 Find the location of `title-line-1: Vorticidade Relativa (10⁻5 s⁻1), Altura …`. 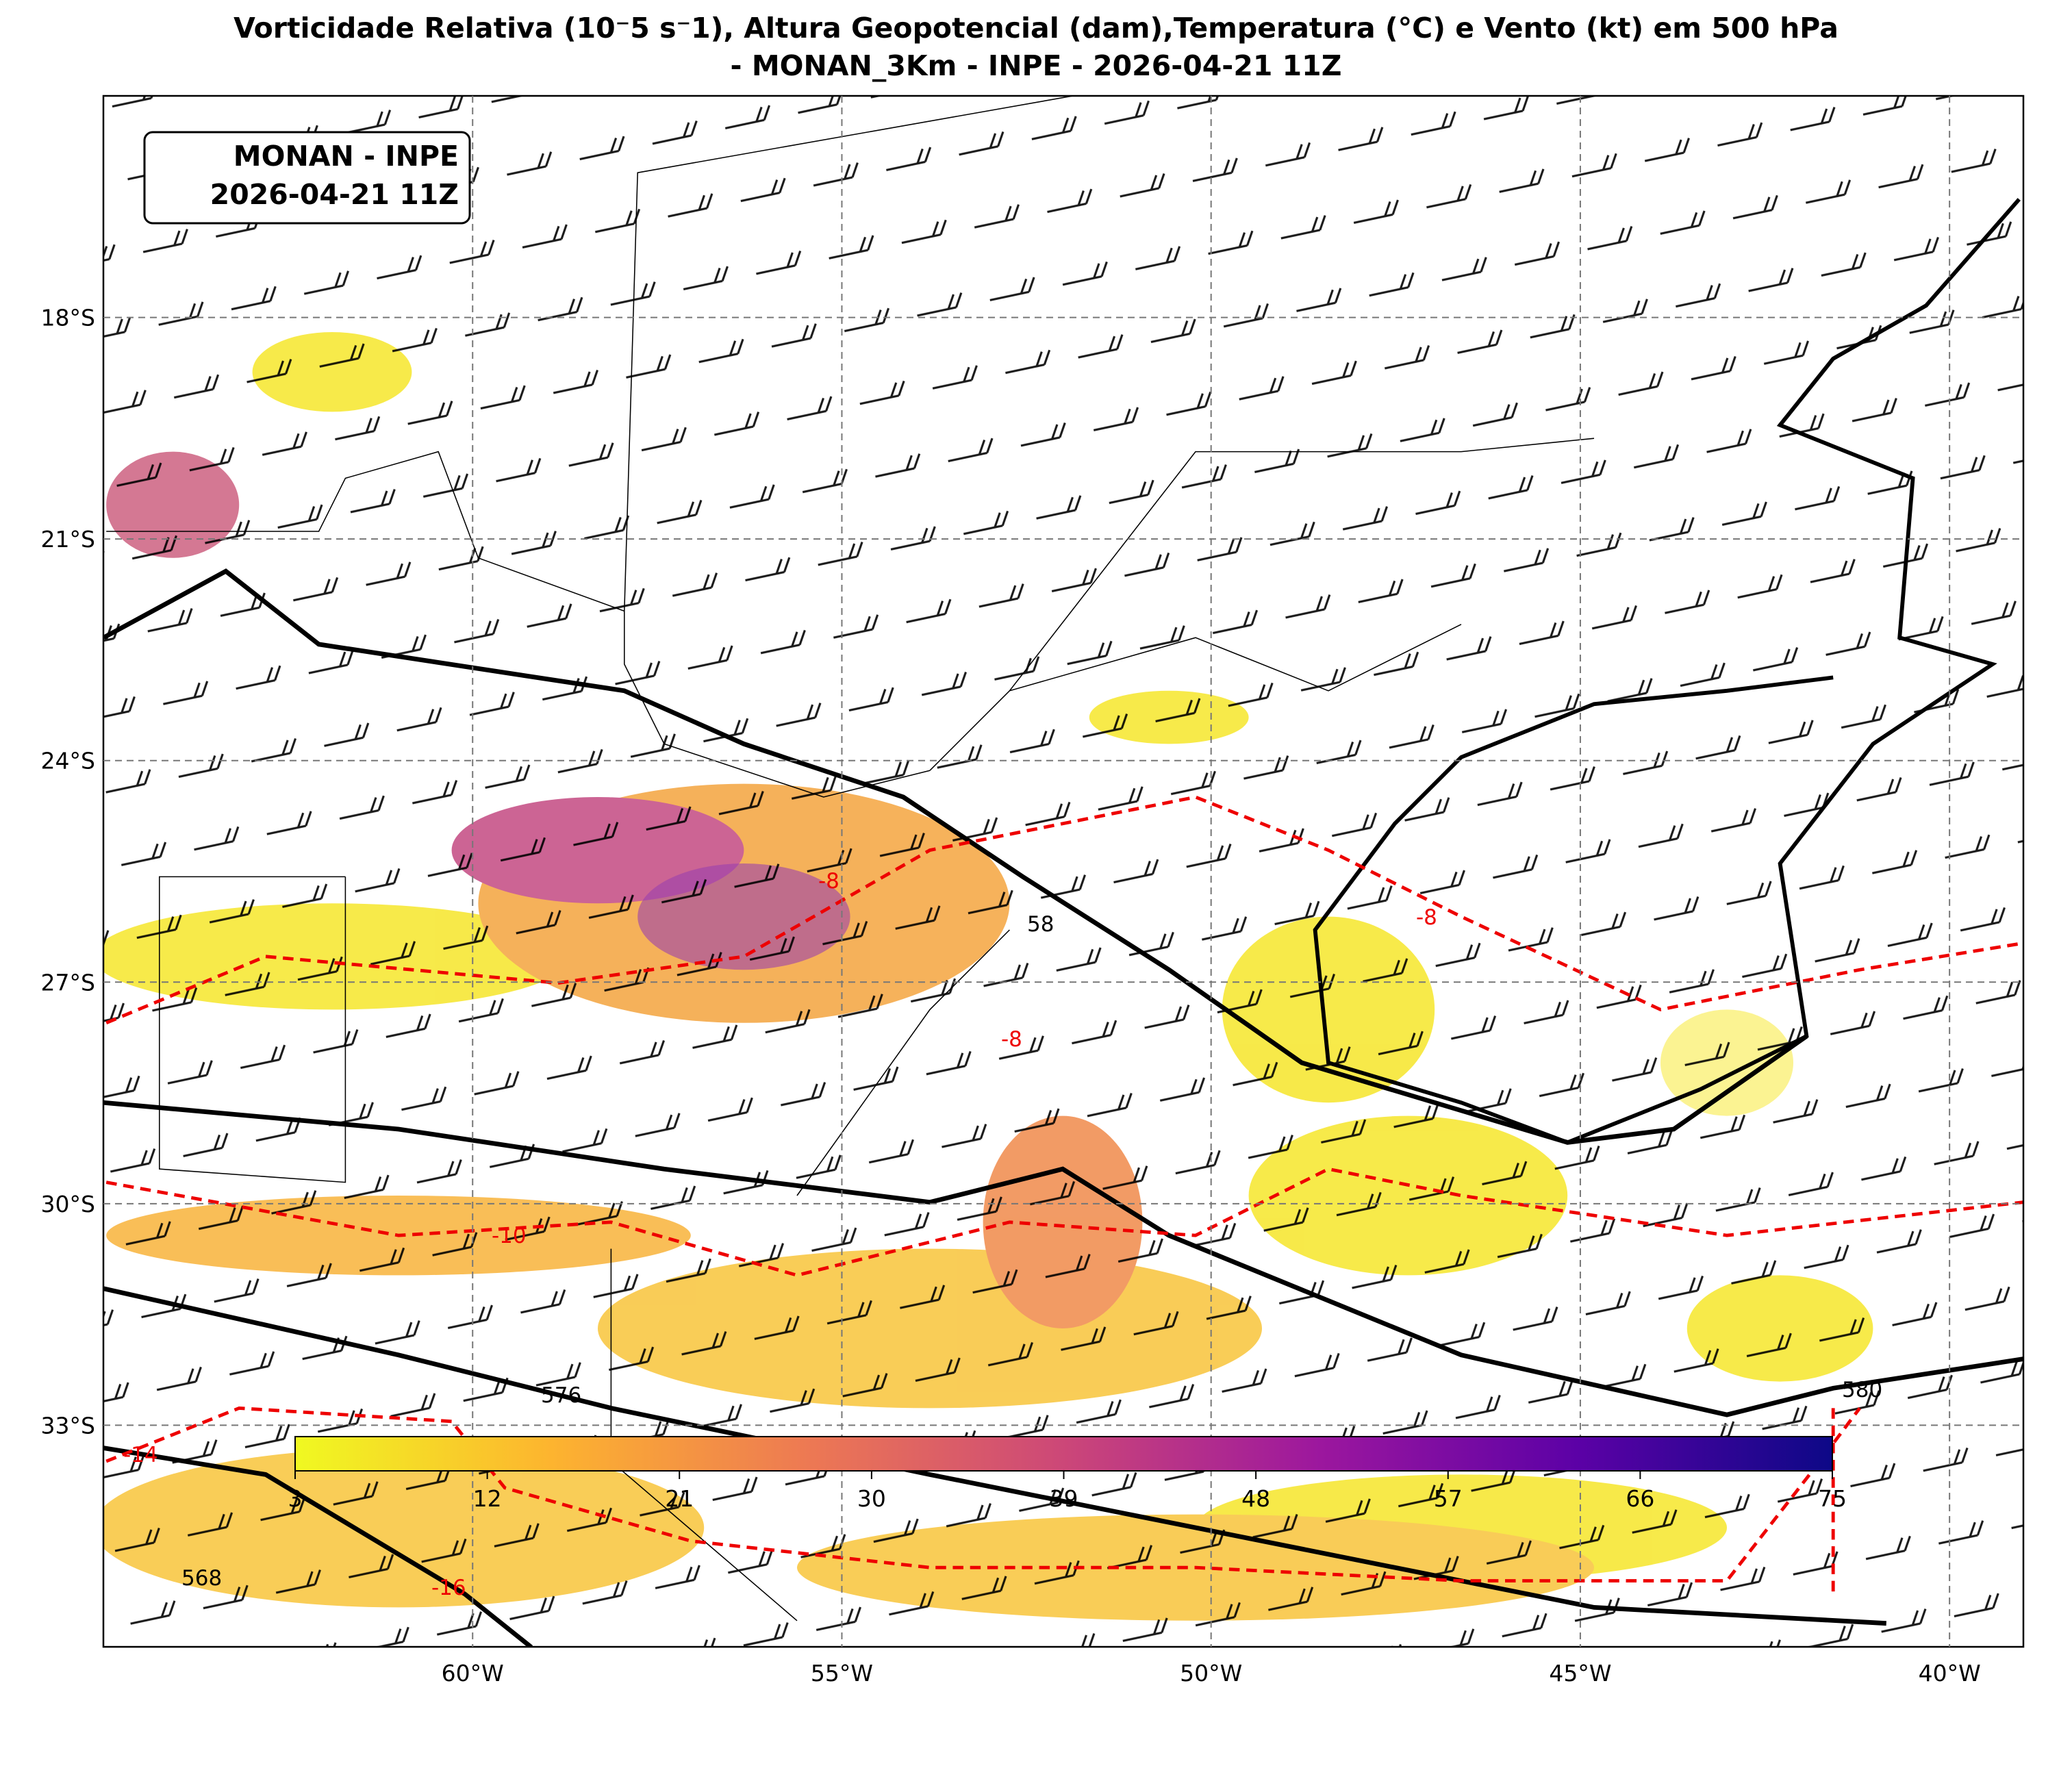

title-line-1: Vorticidade Relativa (10⁻5 s⁻1), Altura … is located at coordinates (1036, 28).